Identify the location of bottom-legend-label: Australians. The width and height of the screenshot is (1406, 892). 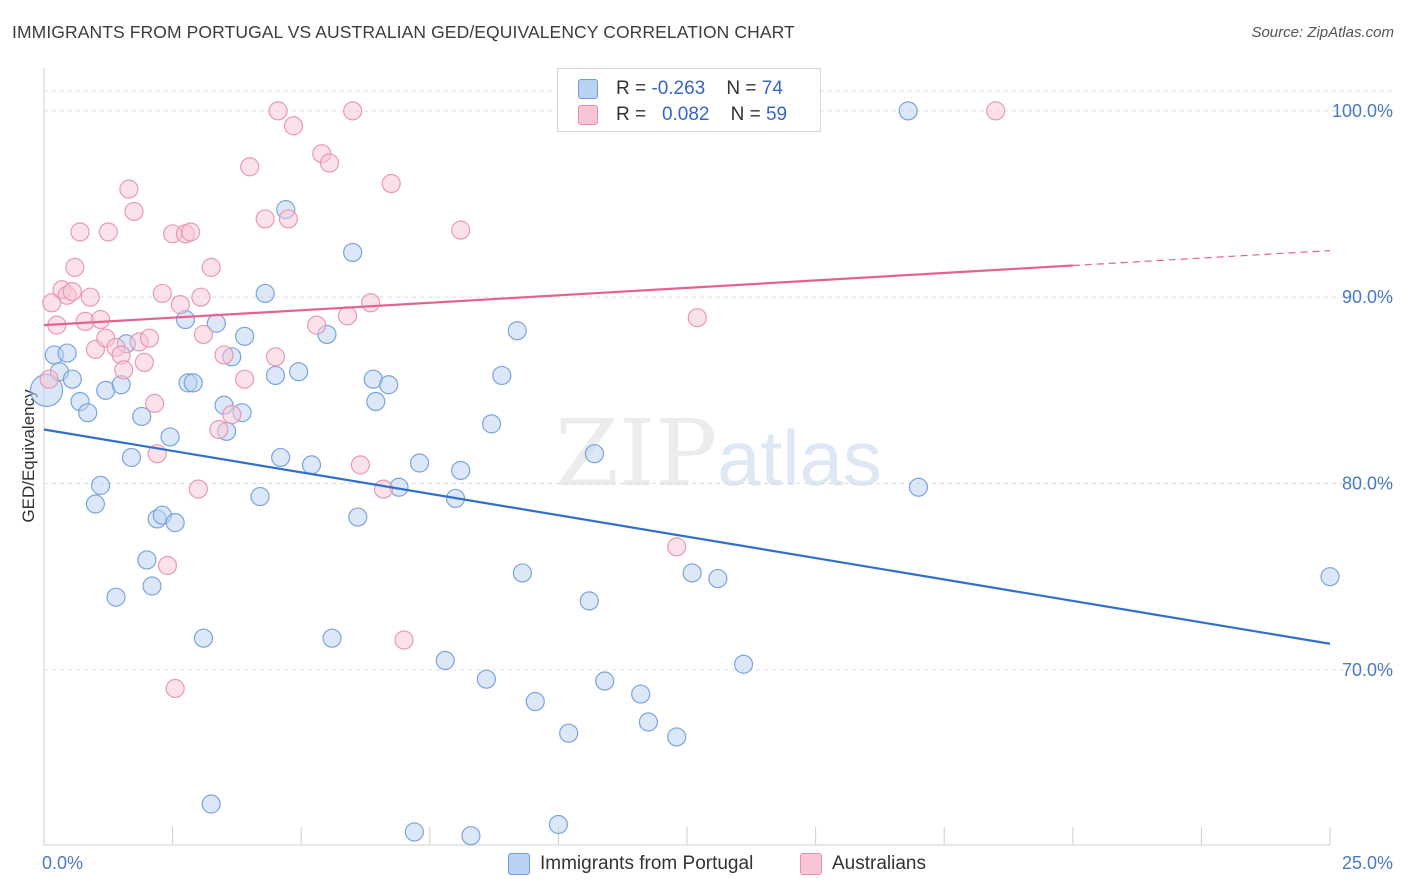
(879, 863).